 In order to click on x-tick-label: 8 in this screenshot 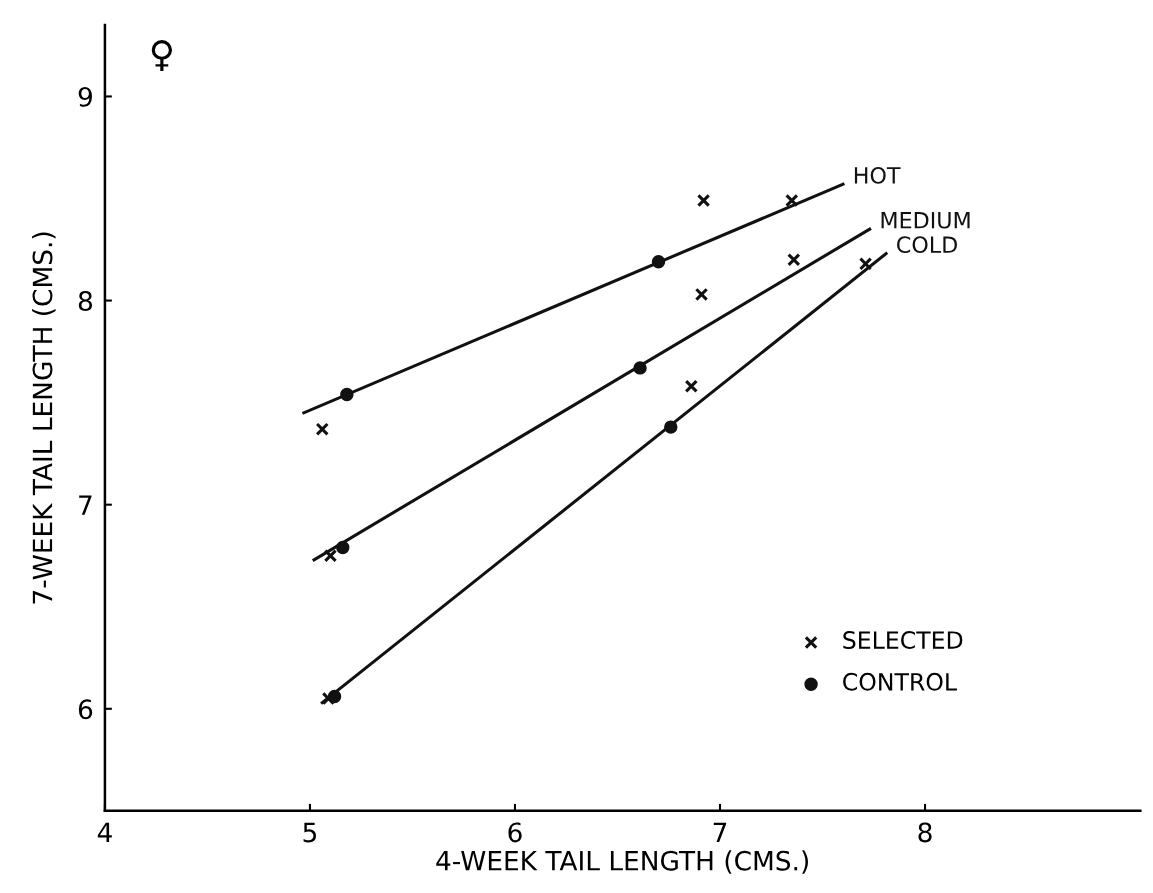, I will do `click(925, 832)`.